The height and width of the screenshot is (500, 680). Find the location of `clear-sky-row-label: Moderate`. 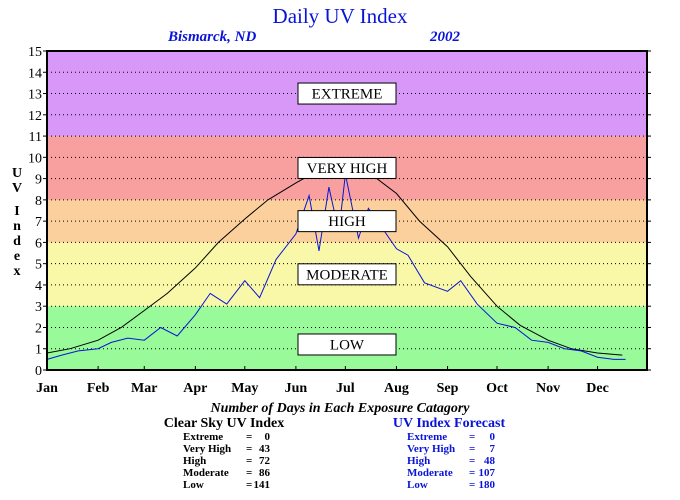

clear-sky-row-label: Moderate is located at coordinates (206, 473).